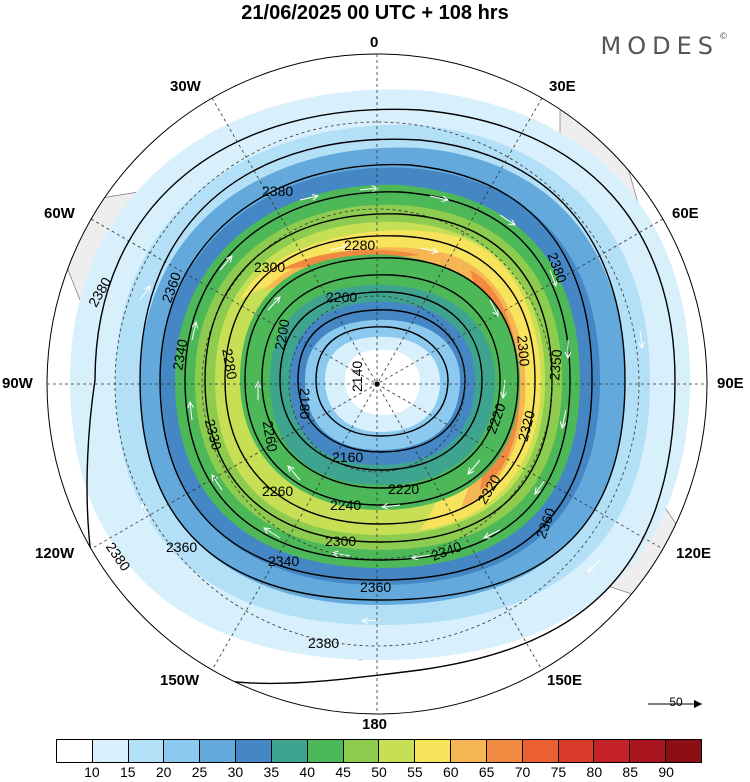  Describe the element at coordinates (685, 213) in the screenshot. I see `lon-label-60e: 60E` at that location.